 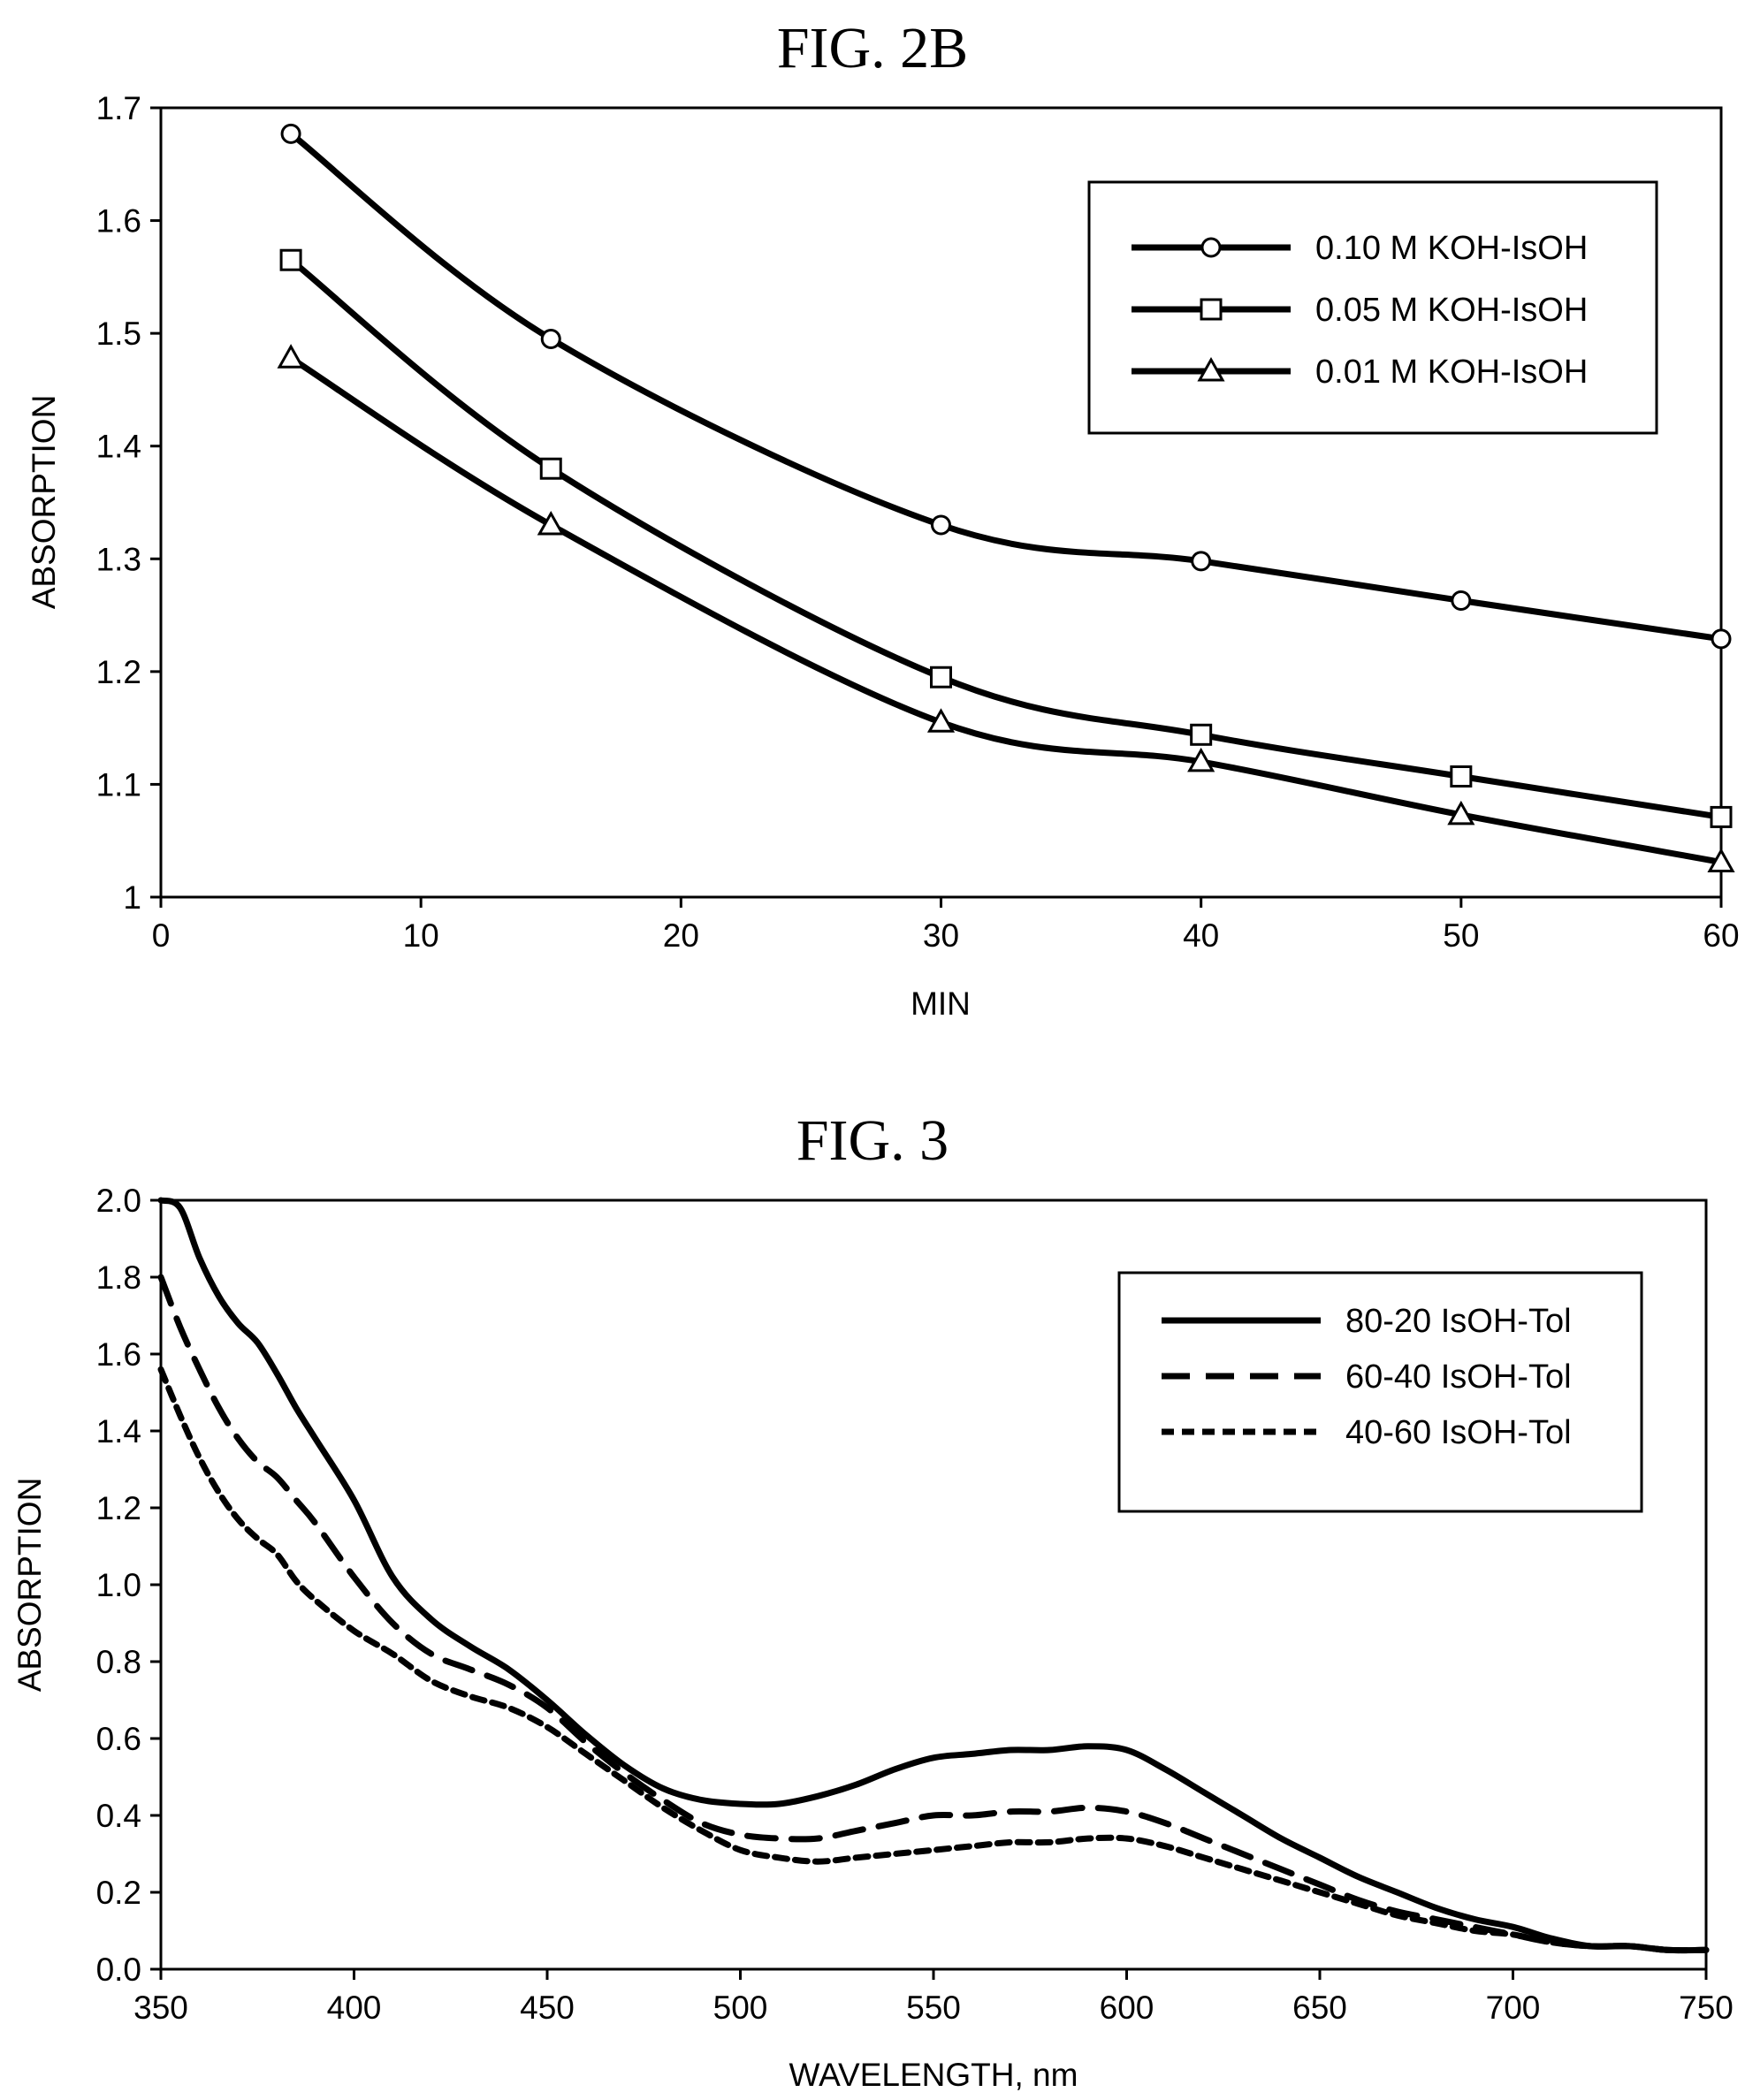 What do you see at coordinates (30, 1586) in the screenshot?
I see `fig-3-y-axis-label: ABSORPTION` at bounding box center [30, 1586].